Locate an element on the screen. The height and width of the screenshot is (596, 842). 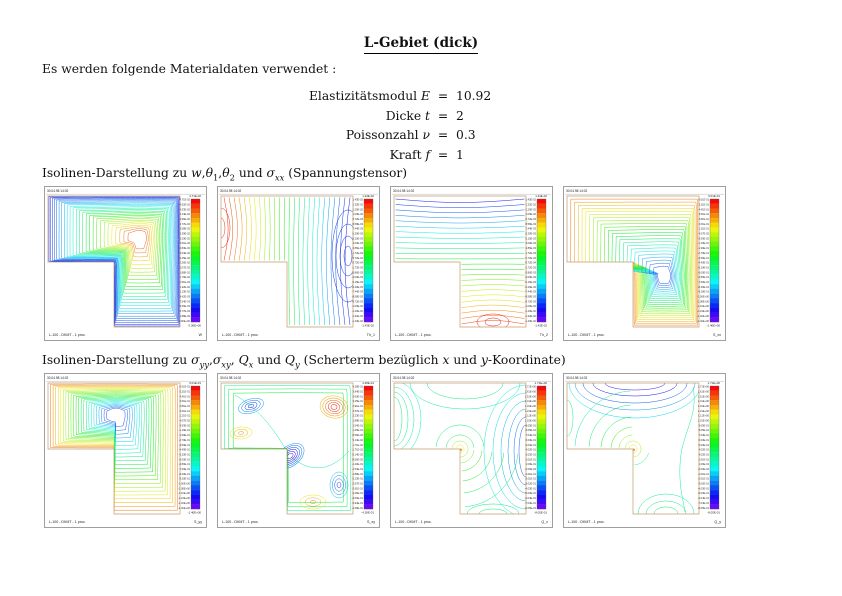
svg-text: -7.04E-01 is located at coordinates (704, 503).